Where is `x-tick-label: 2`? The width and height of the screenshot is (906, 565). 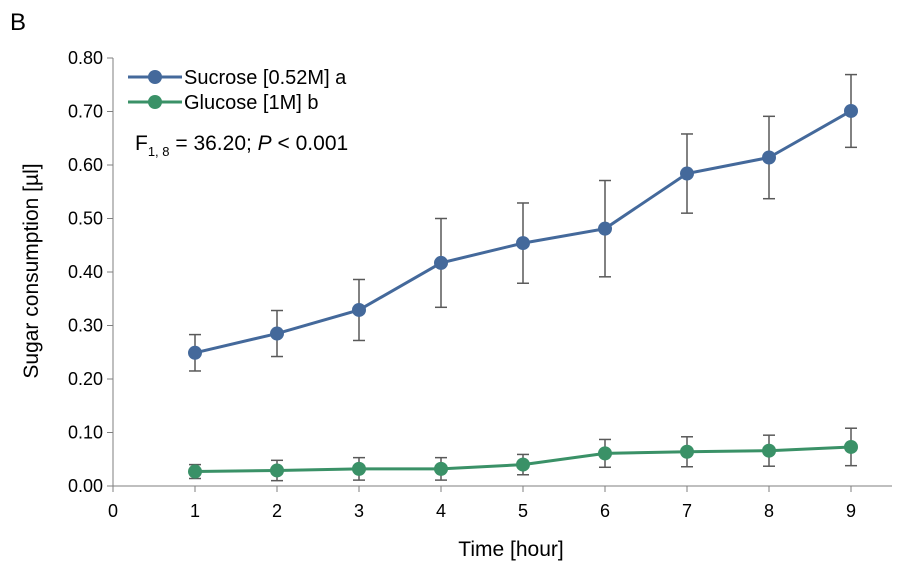 x-tick-label: 2 is located at coordinates (277, 511).